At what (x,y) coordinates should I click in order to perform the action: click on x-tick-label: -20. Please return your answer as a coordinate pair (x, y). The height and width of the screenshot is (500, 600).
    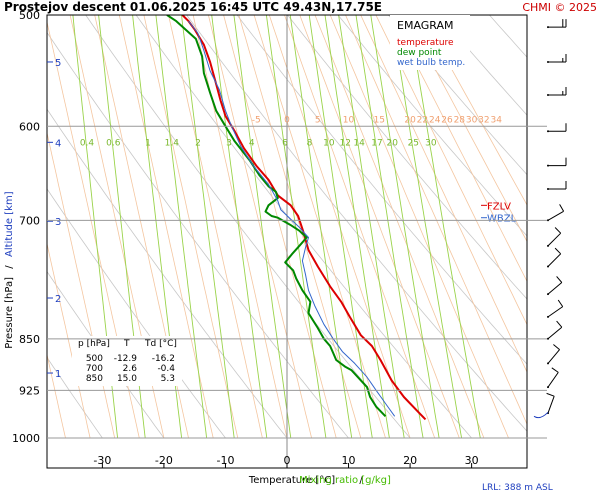
    Looking at the image, I should click on (164, 460).